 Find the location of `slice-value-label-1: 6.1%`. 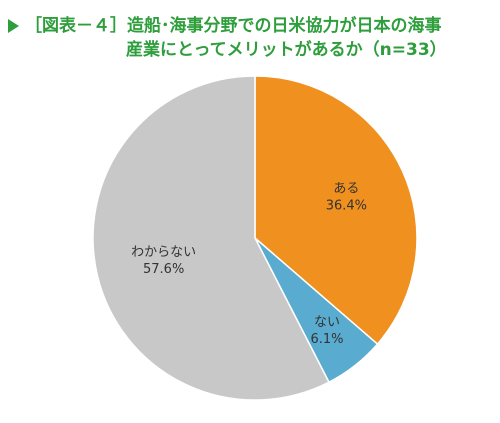

slice-value-label-1: 6.1% is located at coordinates (326, 339).